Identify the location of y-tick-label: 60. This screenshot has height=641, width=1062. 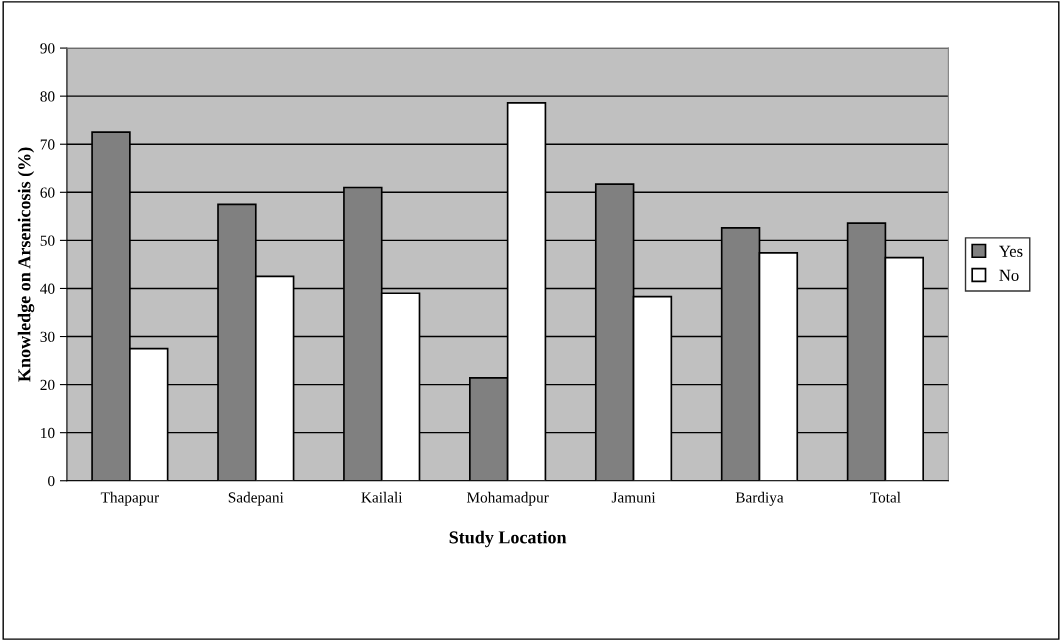
(47, 192).